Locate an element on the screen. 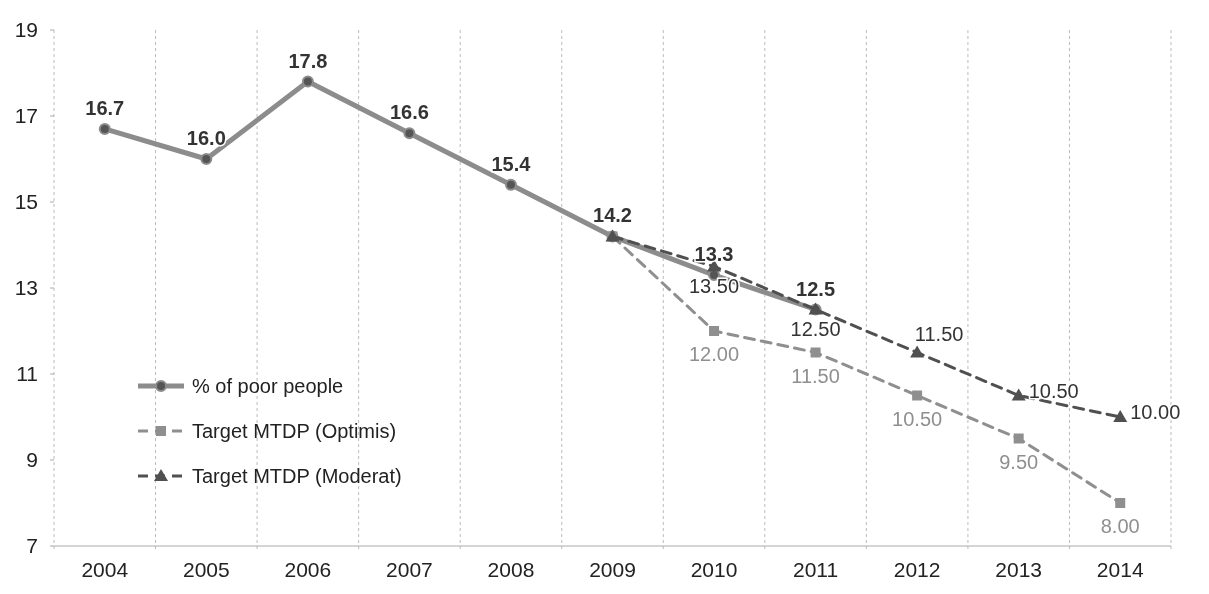  data-label: 9.50 is located at coordinates (1019, 461).